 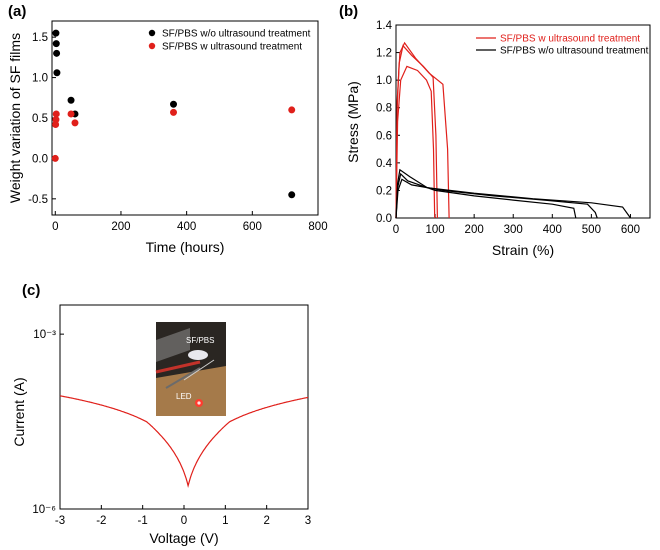 I want to click on a-ytick-label-2: 0.5, so click(x=40, y=119).